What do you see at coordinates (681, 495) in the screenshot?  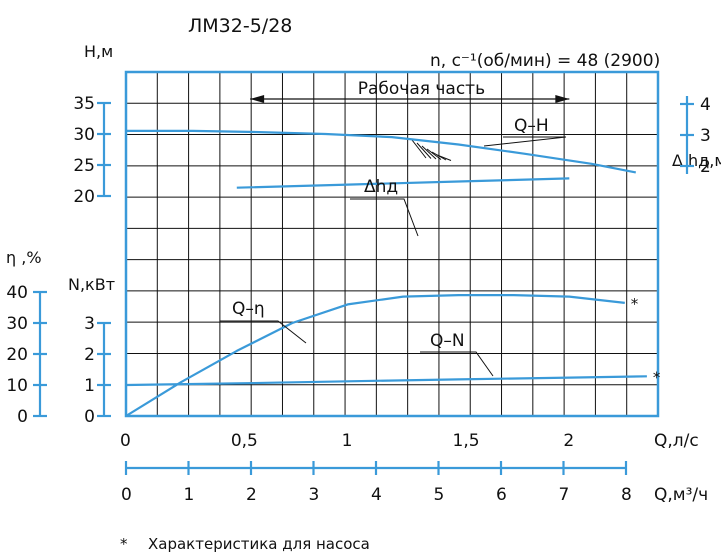 I see `x2-axis-label: Q,м³/ч` at bounding box center [681, 495].